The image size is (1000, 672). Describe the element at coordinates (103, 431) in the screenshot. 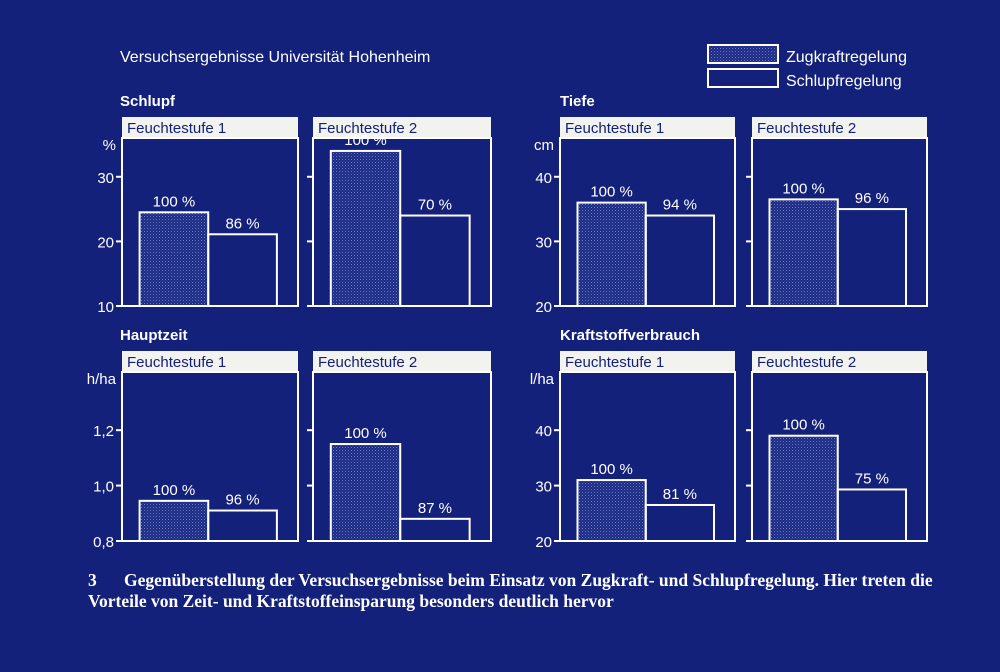

I see `y-tick-label: 1,2` at that location.